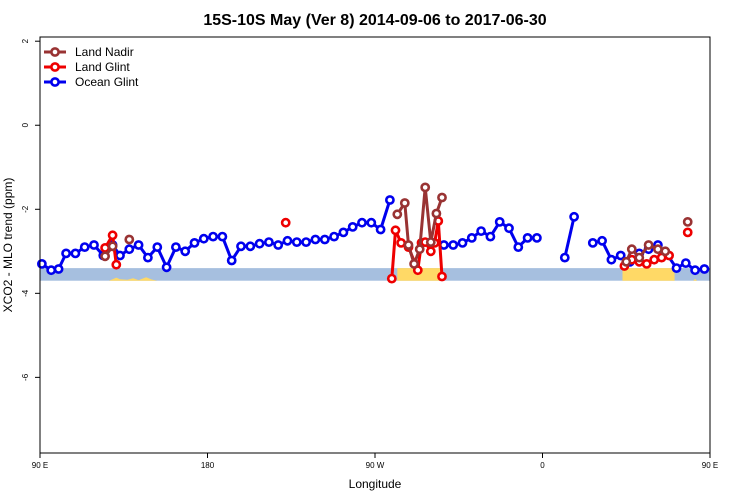  I want to click on y-tick-label: 2, so click(25, 40).